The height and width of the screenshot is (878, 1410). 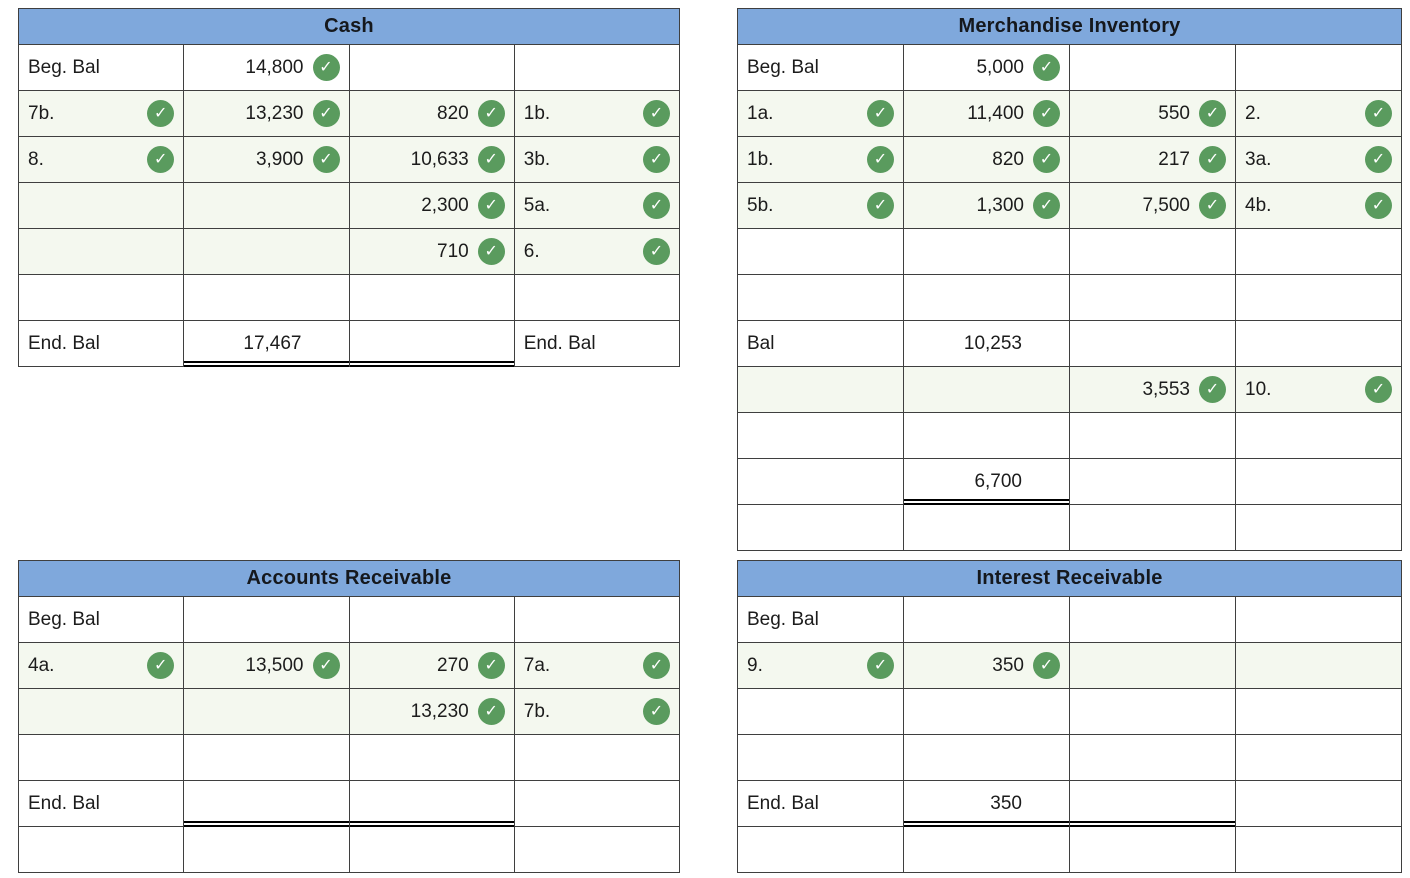 I want to click on amount-cell: 217 ✓, so click(x=1153, y=160).